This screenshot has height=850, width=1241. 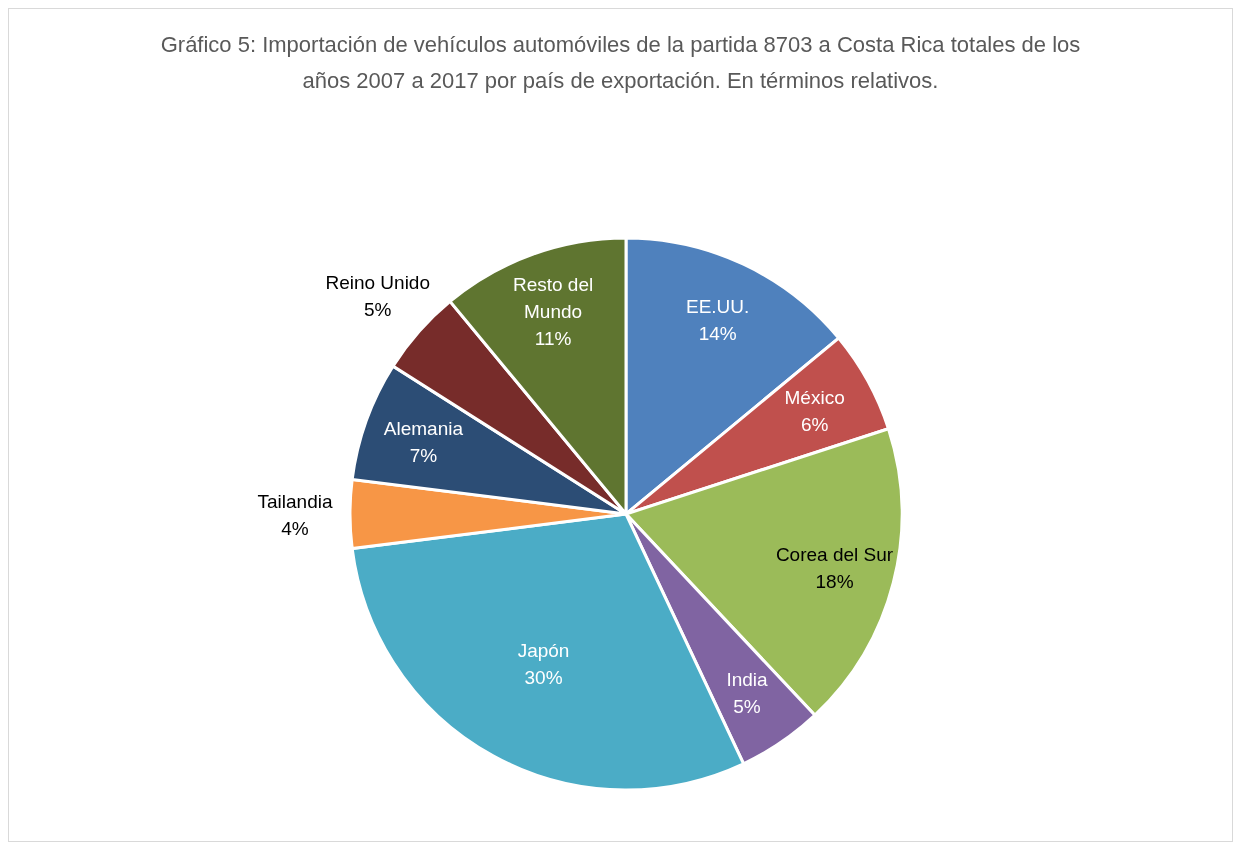 I want to click on data-label: 11%, so click(x=553, y=338).